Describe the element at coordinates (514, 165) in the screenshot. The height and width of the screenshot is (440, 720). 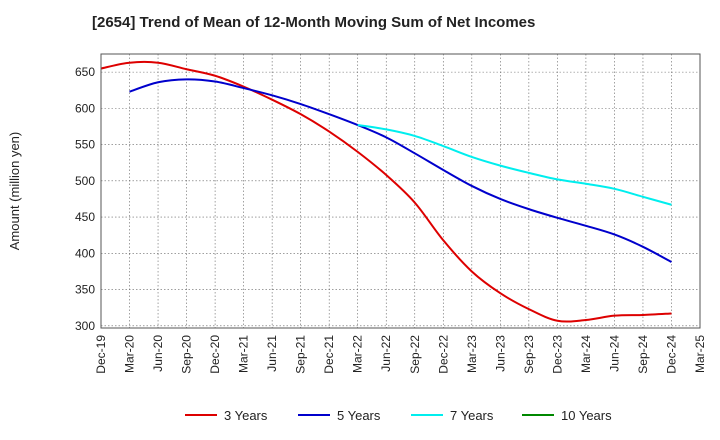
I see `series-line-7-years` at that location.